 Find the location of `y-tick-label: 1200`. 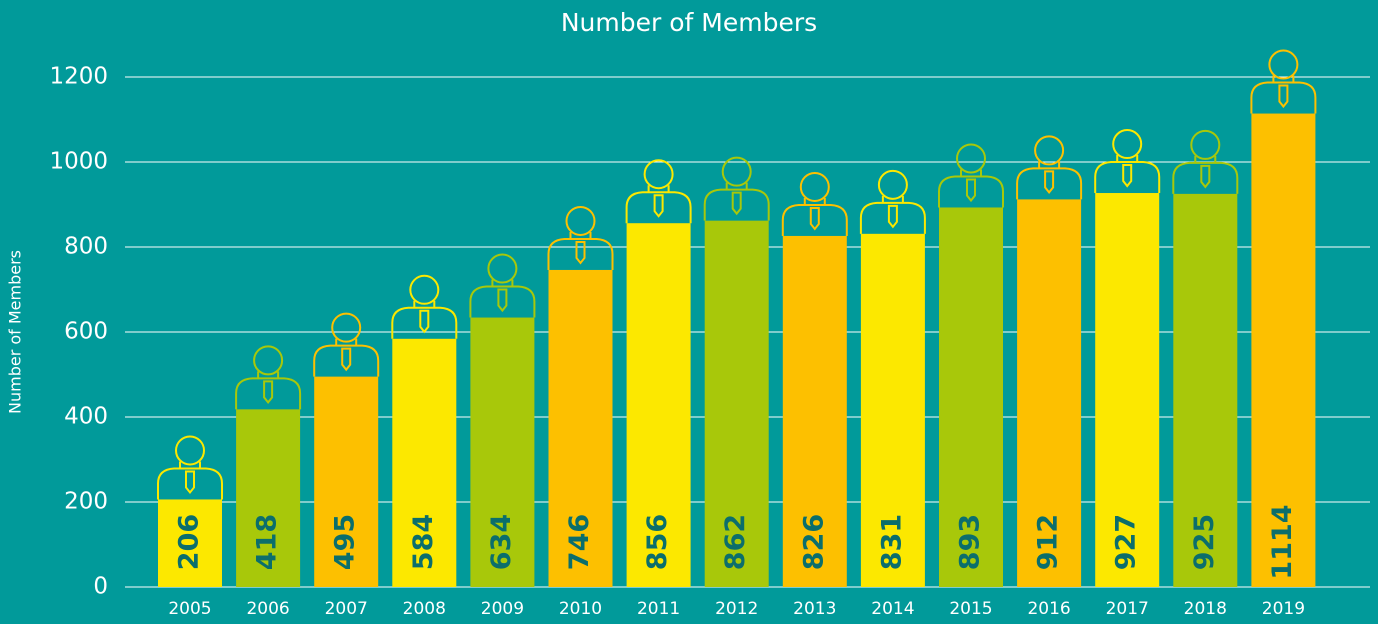

y-tick-label: 1200 is located at coordinates (78, 77).